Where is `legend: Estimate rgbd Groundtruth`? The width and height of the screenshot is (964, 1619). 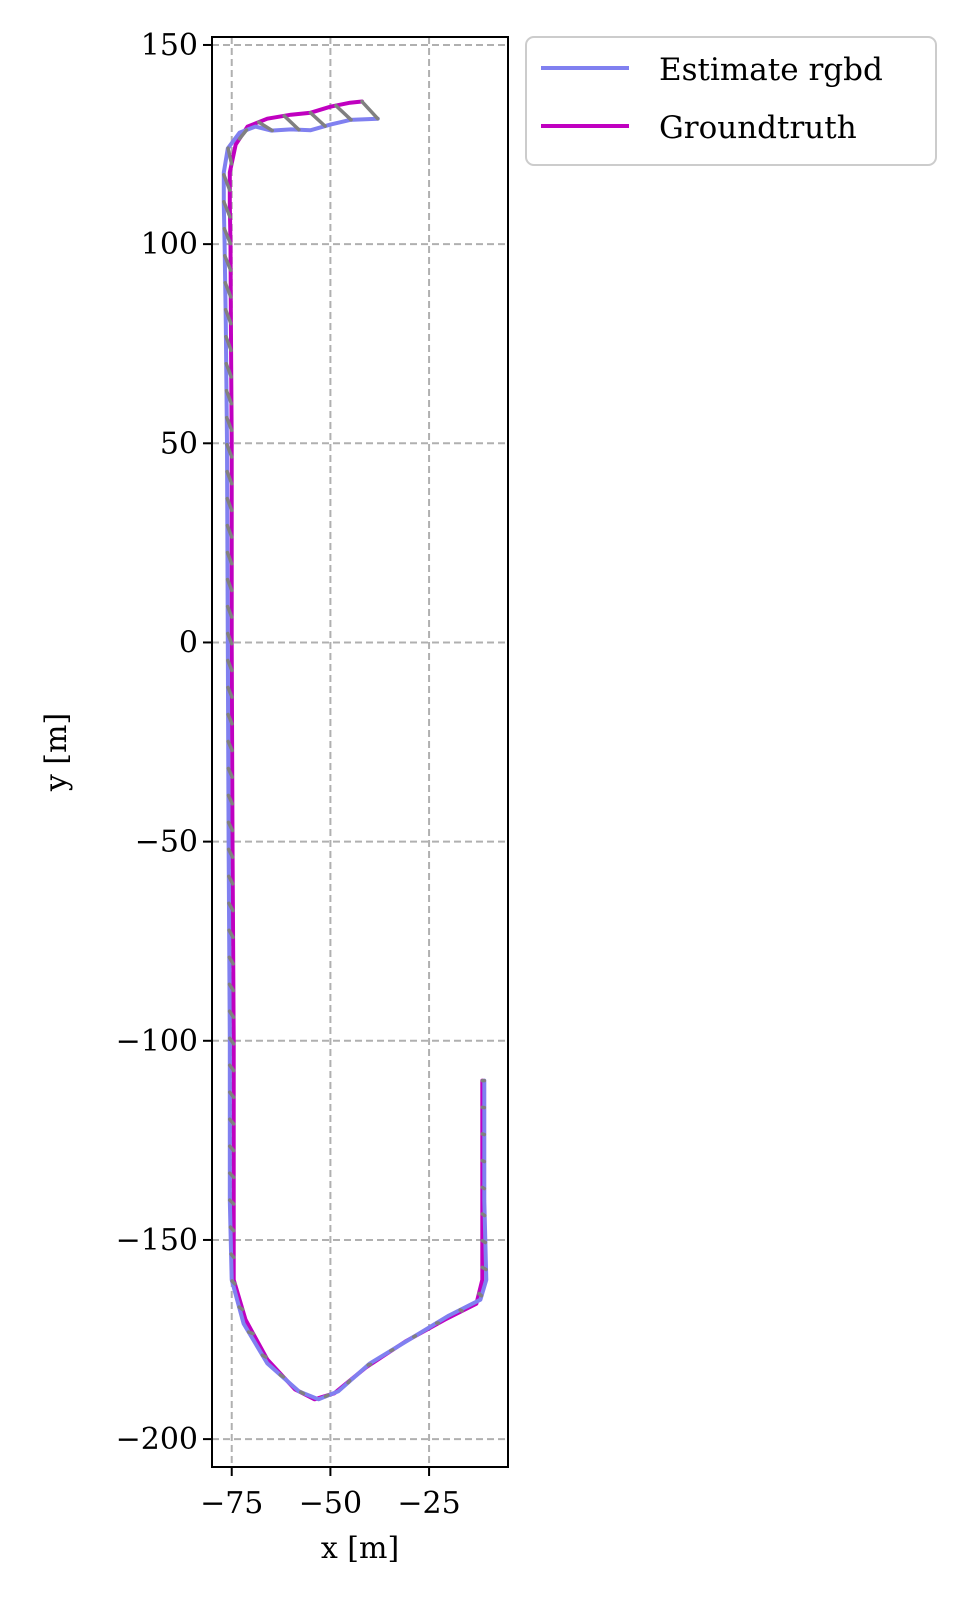
legend: Estimate rgbd Groundtruth is located at coordinates (731, 101).